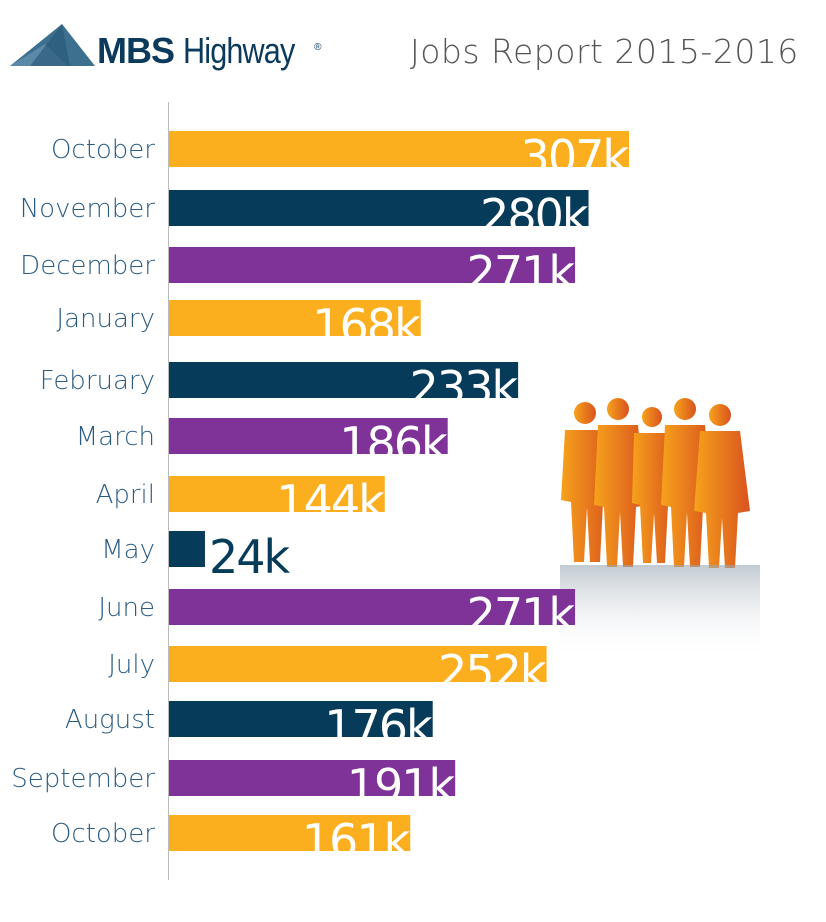  I want to click on brand-name: MBS Highway ®, so click(209, 50).